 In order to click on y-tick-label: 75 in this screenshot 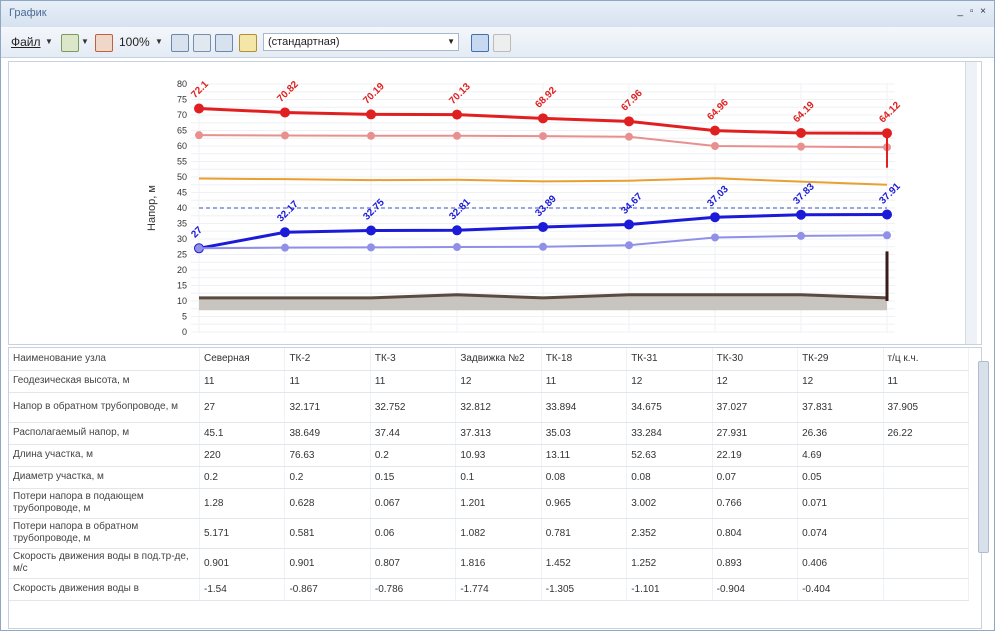, I will do `click(182, 100)`.